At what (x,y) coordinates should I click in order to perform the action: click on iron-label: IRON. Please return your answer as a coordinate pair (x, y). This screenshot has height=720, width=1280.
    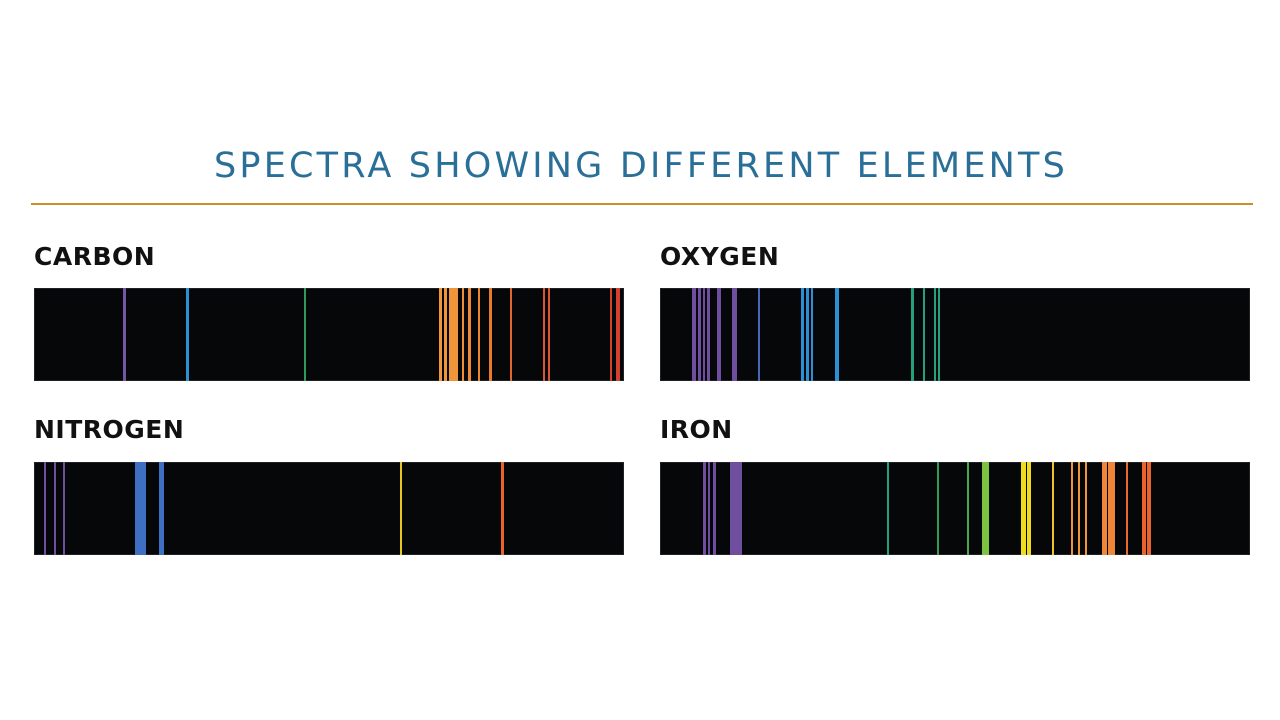
    Looking at the image, I should click on (696, 429).